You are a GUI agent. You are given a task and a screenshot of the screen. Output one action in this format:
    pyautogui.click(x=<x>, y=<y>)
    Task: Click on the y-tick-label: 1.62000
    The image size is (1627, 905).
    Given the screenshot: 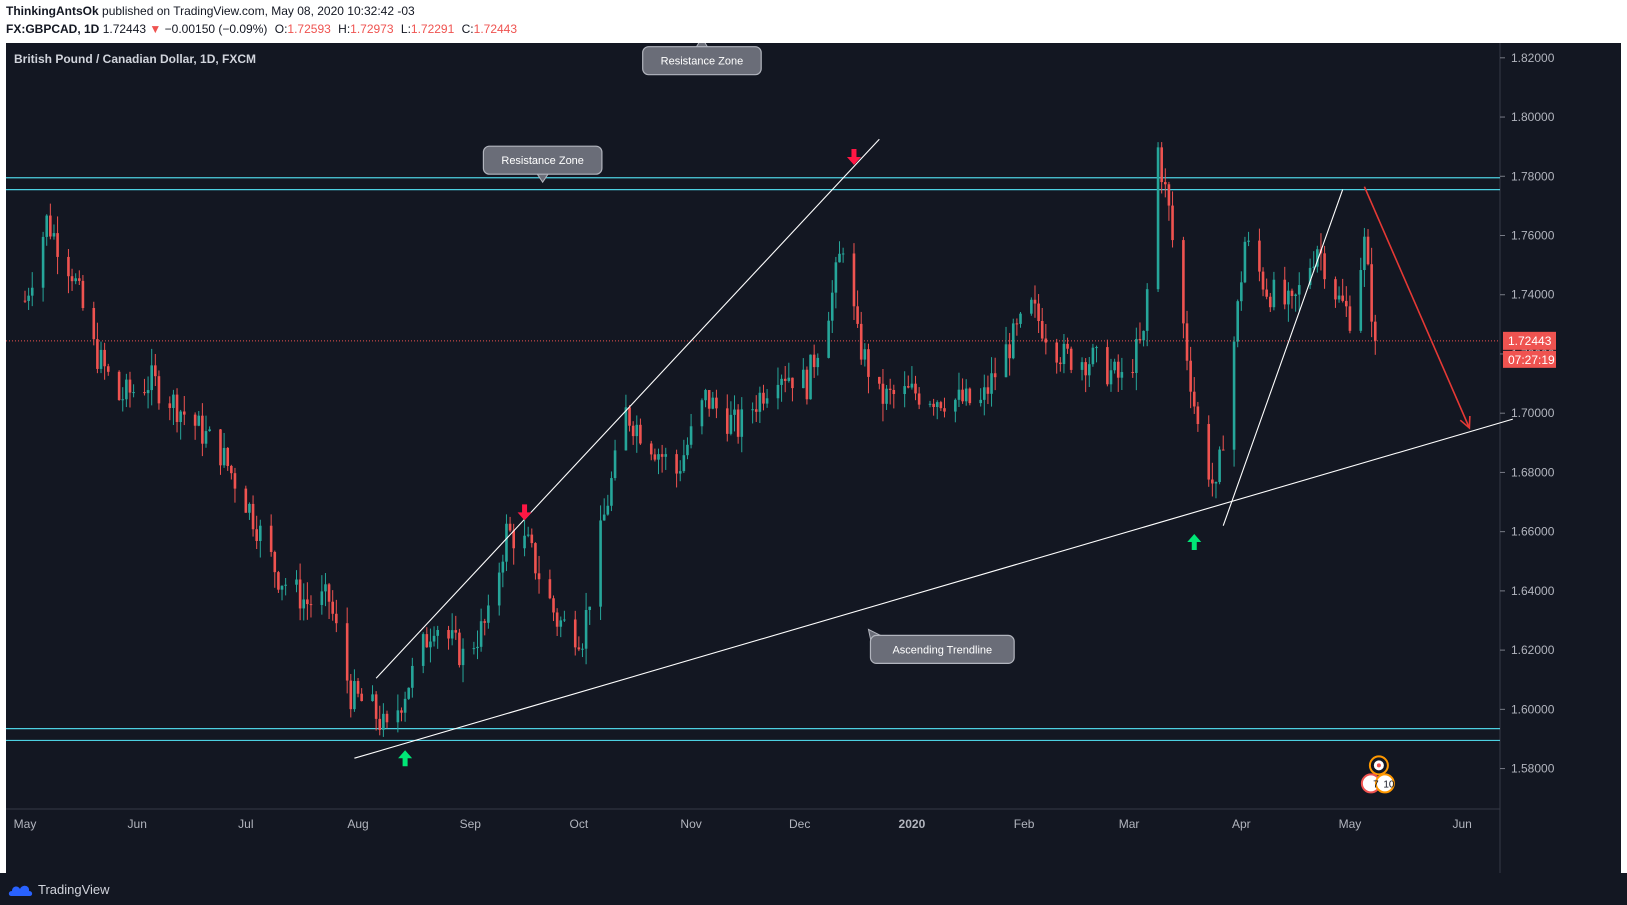 What is the action you would take?
    pyautogui.click(x=1533, y=650)
    